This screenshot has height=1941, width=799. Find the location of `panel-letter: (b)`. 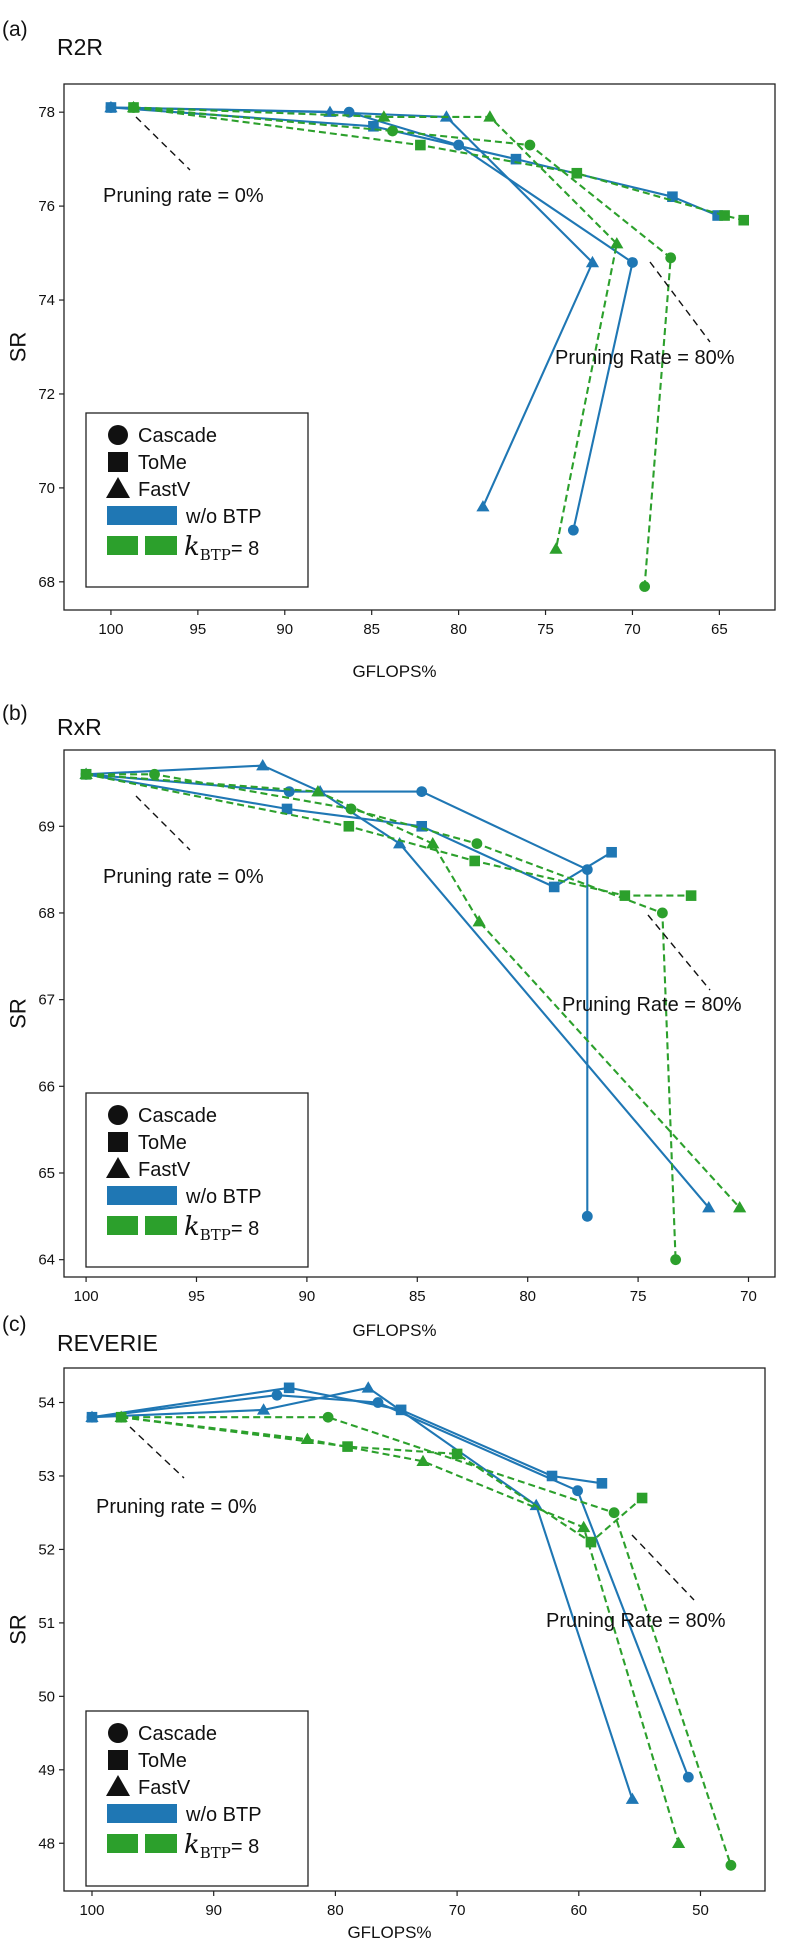

panel-letter: (b) is located at coordinates (15, 713).